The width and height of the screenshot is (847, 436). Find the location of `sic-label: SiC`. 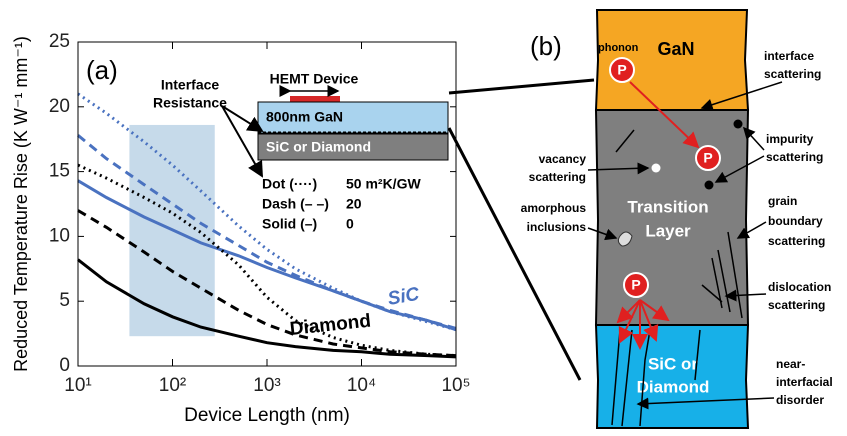

sic-label: SiC is located at coordinates (403, 297).